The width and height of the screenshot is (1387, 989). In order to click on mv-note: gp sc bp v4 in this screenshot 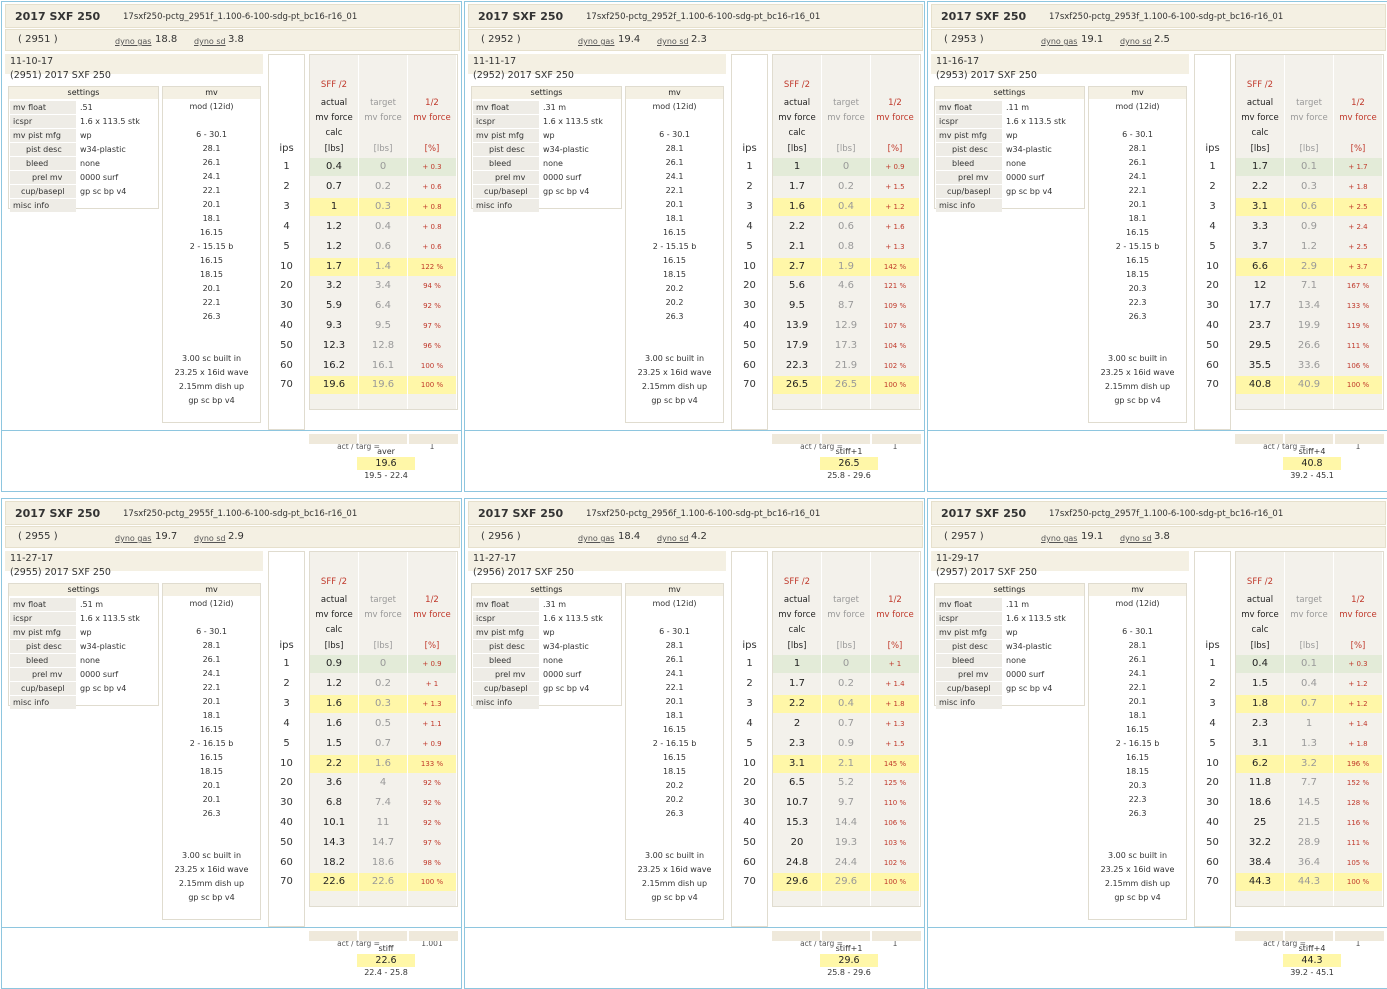, I will do `click(1137, 897)`.